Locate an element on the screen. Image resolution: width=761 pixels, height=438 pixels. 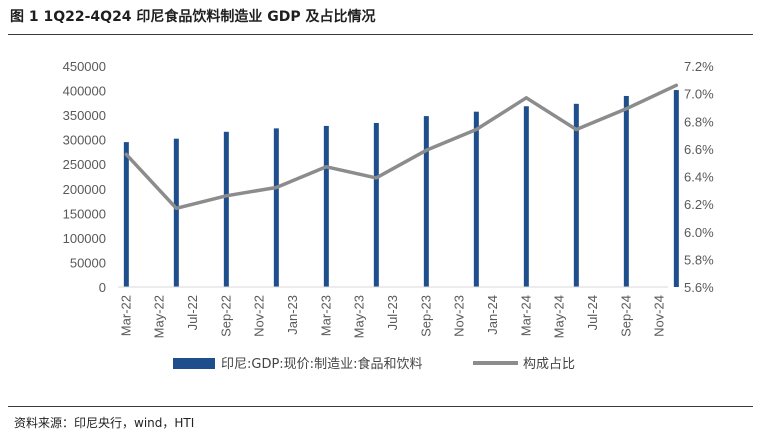
x-tick-label: Jan-23 is located at coordinates (292, 315).